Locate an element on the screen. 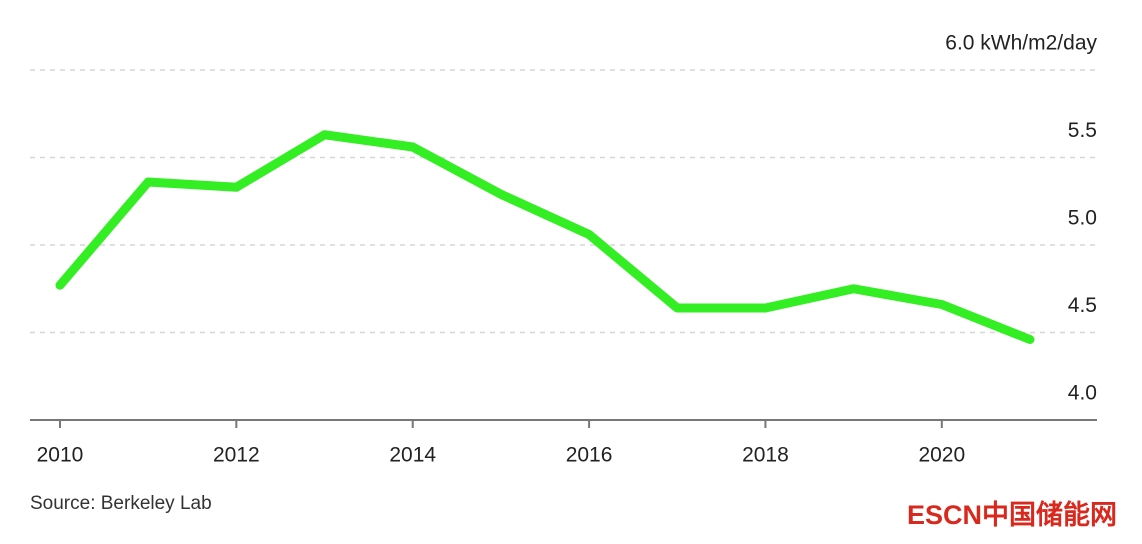  y-tick-label: 5.0 is located at coordinates (1082, 218).